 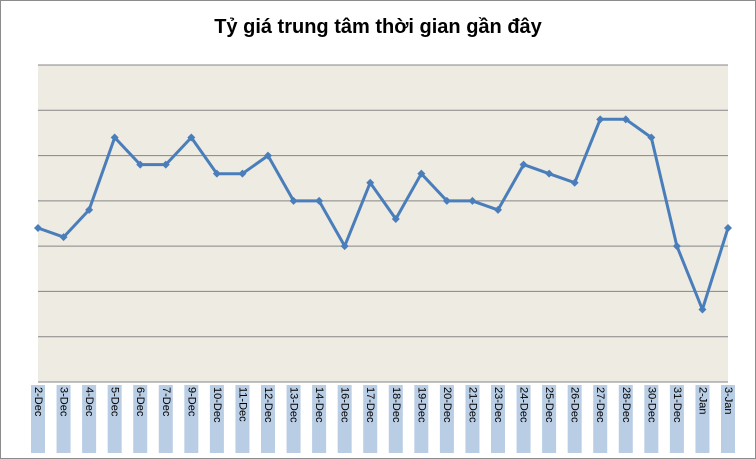 I want to click on x-tick-label: 30-Dec, so click(x=651, y=419).